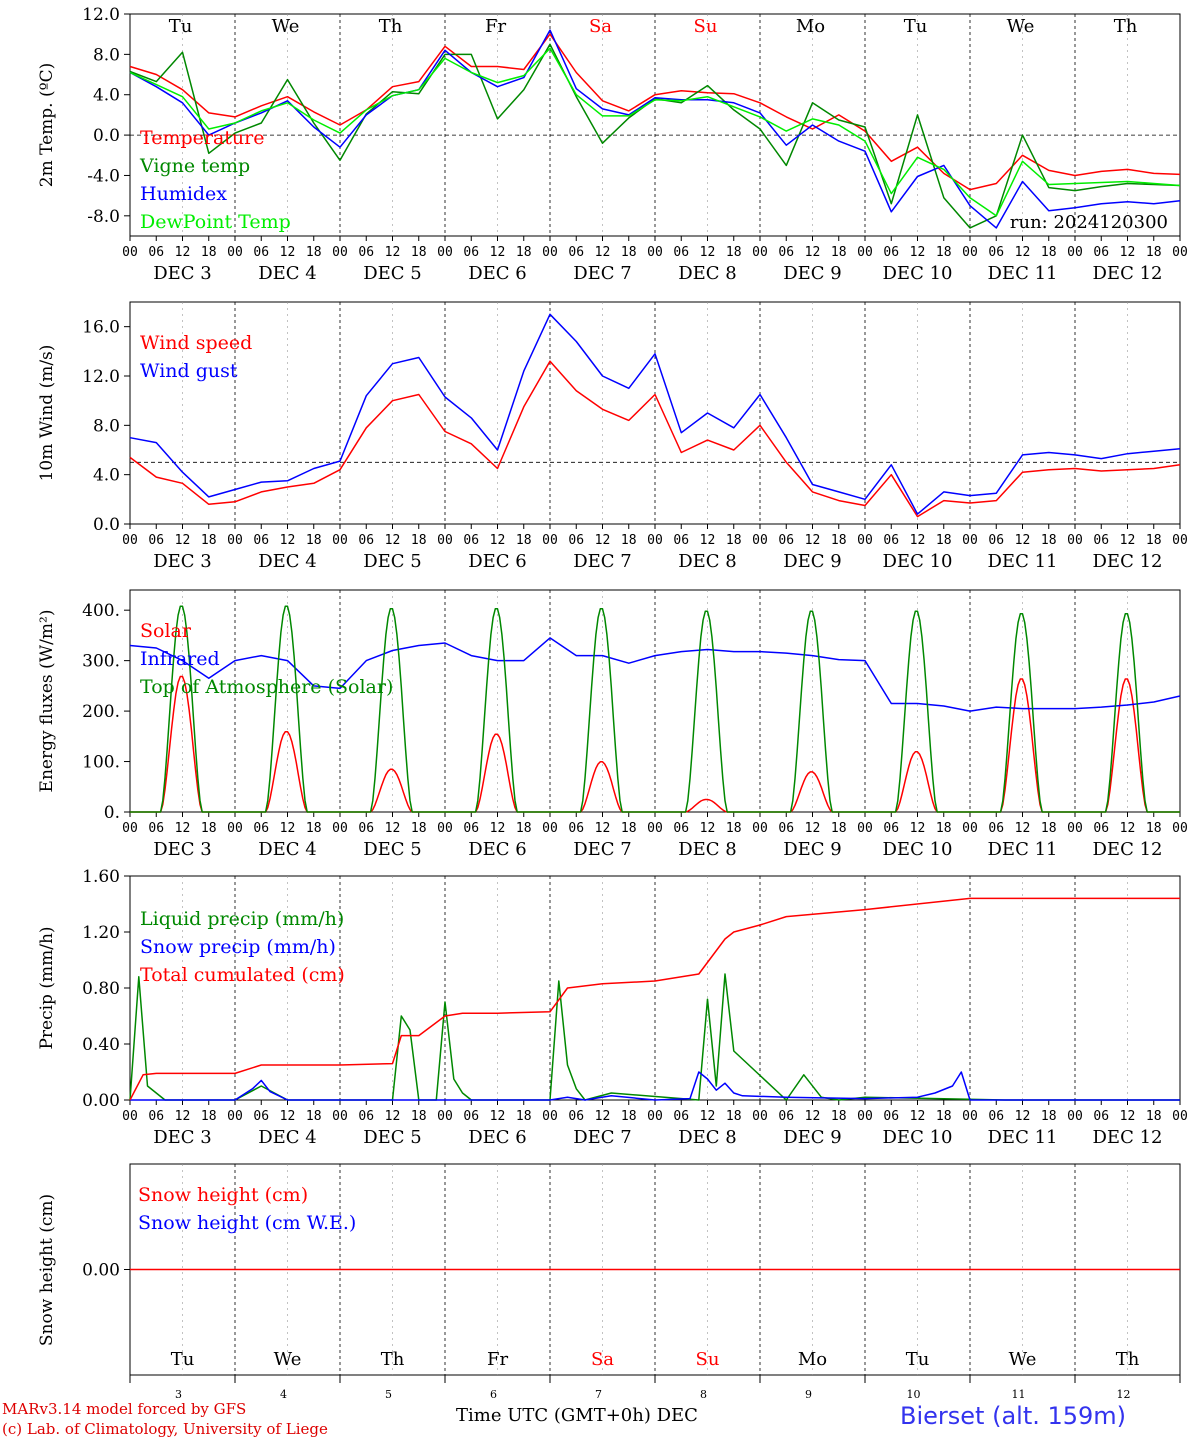 The image size is (1194, 1440). I want to click on legend-entry: Vigne temp, so click(194, 166).